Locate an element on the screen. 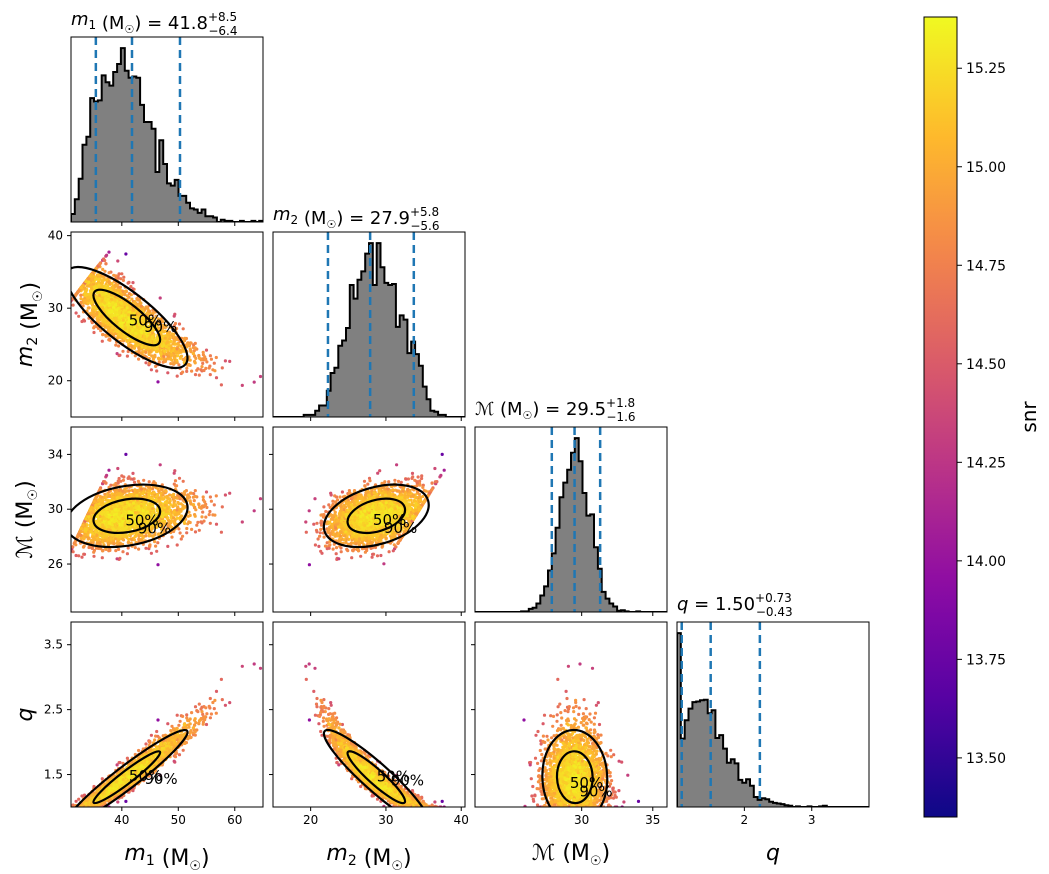 The height and width of the screenshot is (874, 1049). panel-frame is located at coordinates (167, 129).